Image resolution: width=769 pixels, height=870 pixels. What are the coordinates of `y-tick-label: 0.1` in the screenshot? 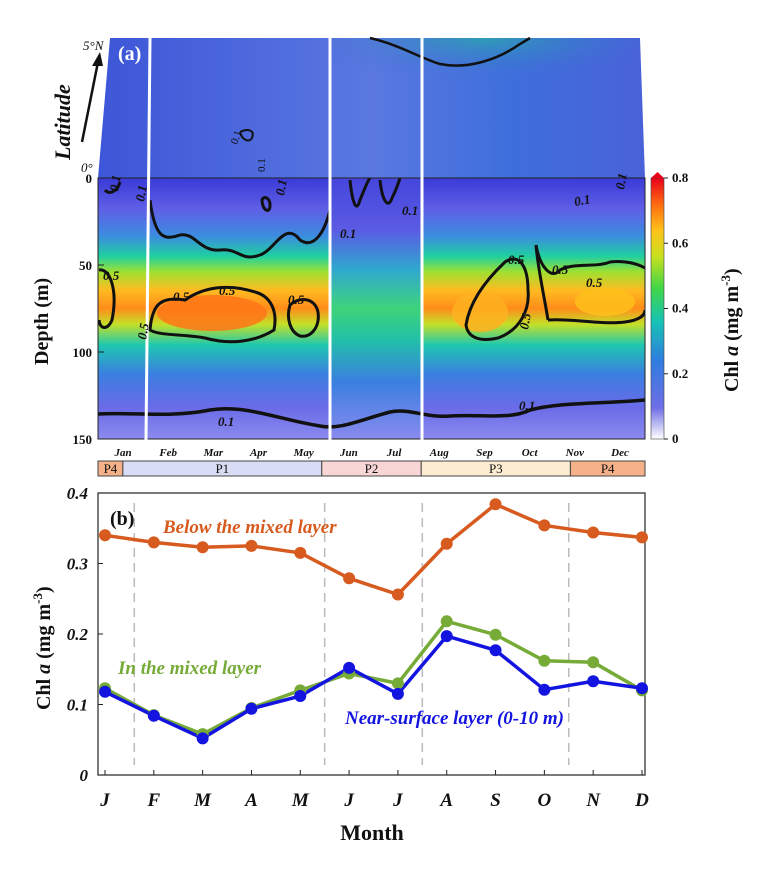 It's located at (77, 705).